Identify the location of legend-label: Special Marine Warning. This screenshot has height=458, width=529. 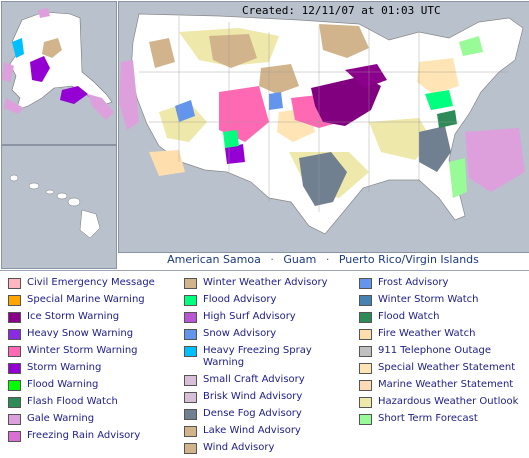
(86, 299).